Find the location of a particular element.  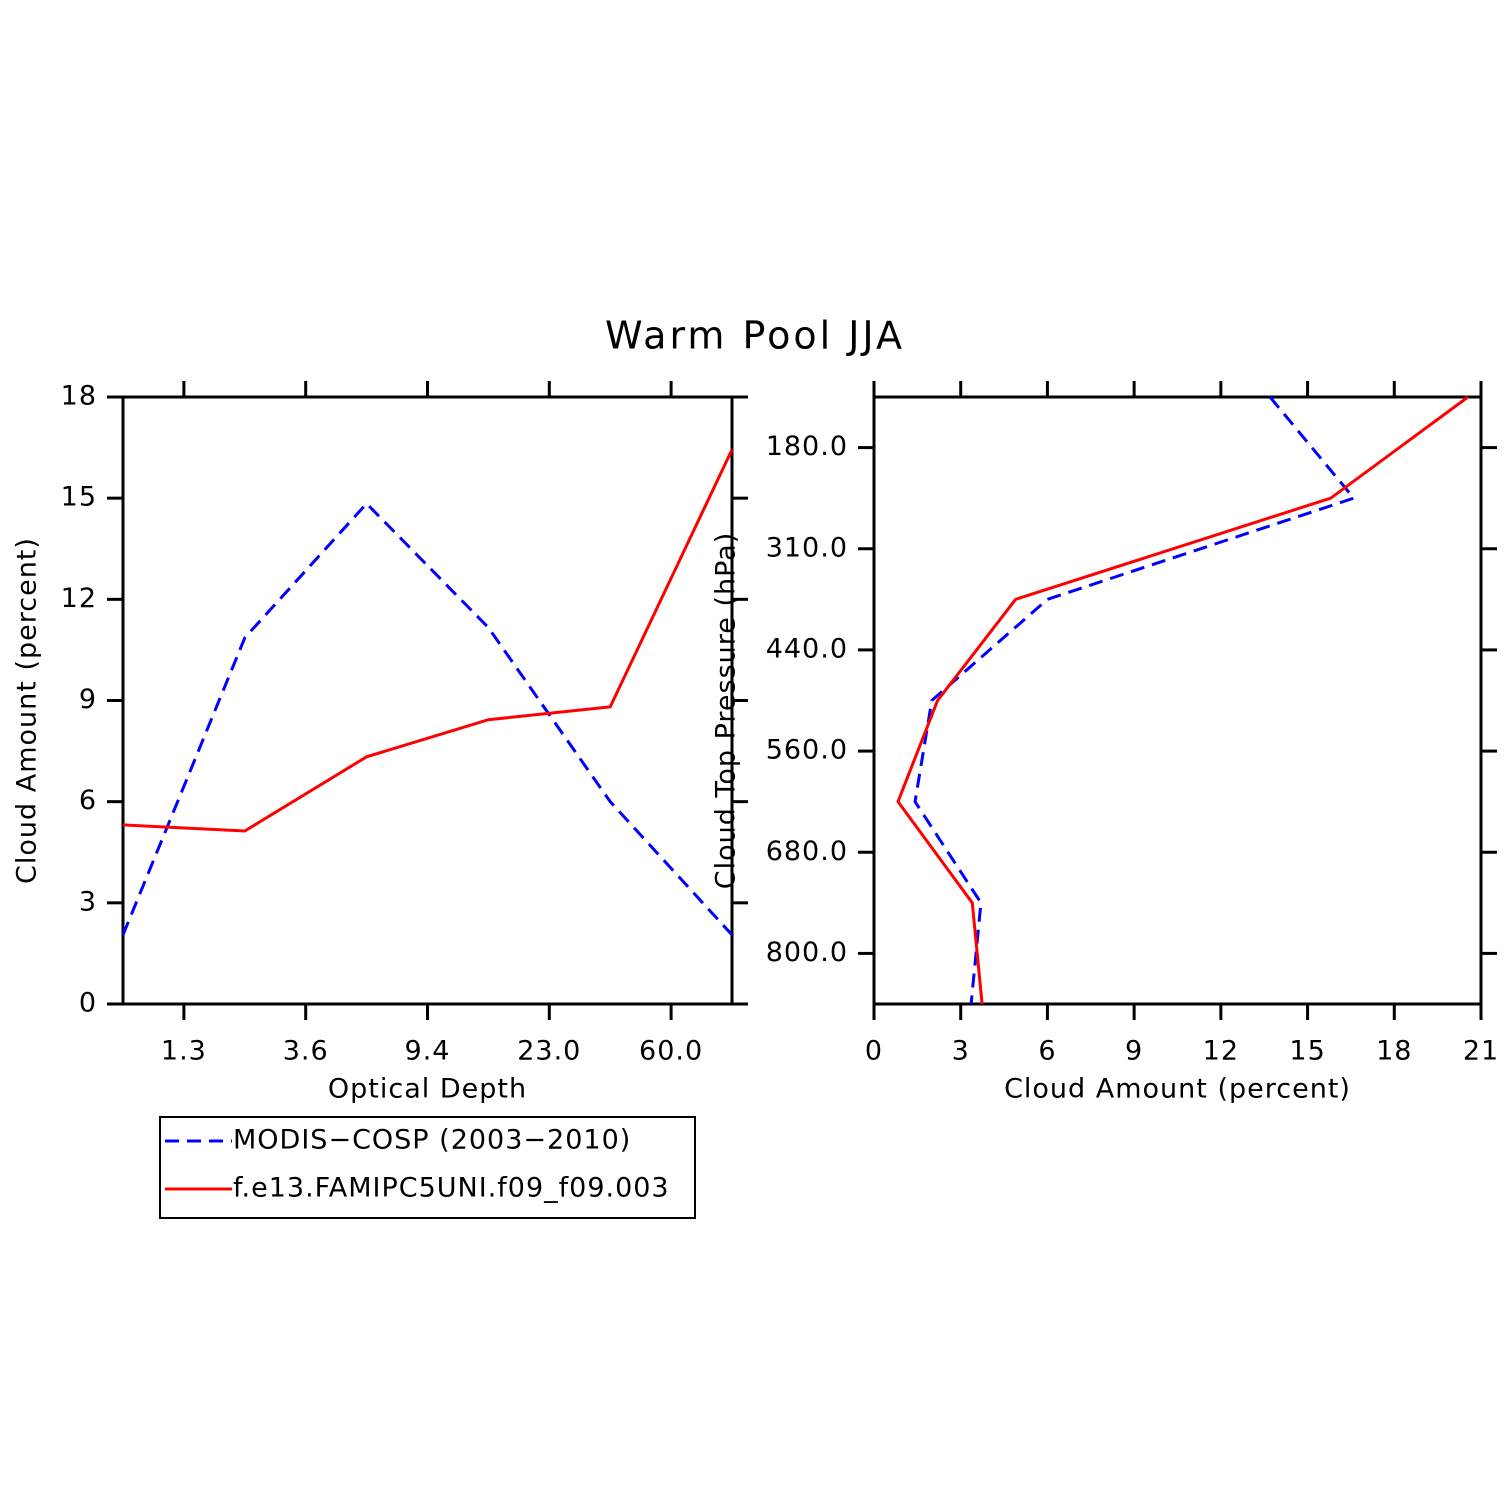

y-tick-label: 180.0 is located at coordinates (807, 446).